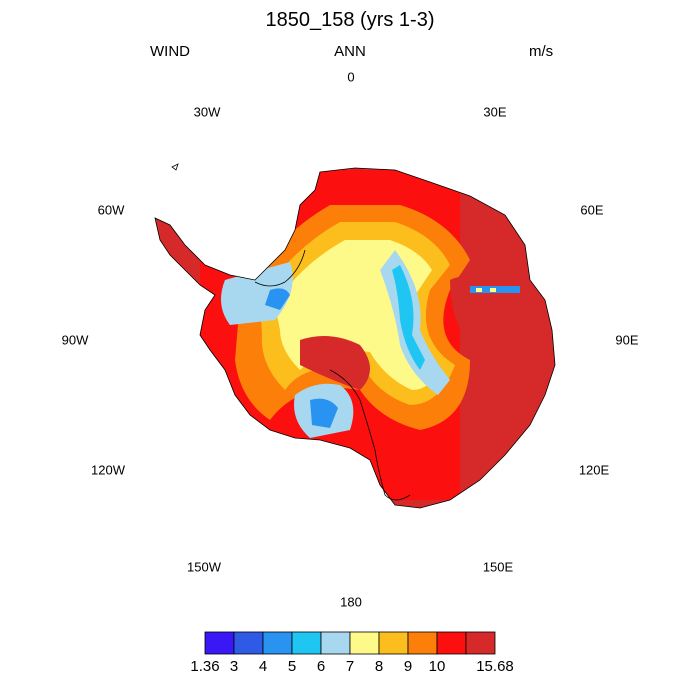 The height and width of the screenshot is (700, 700). I want to click on lon-label-120w: 120W, so click(108, 470).